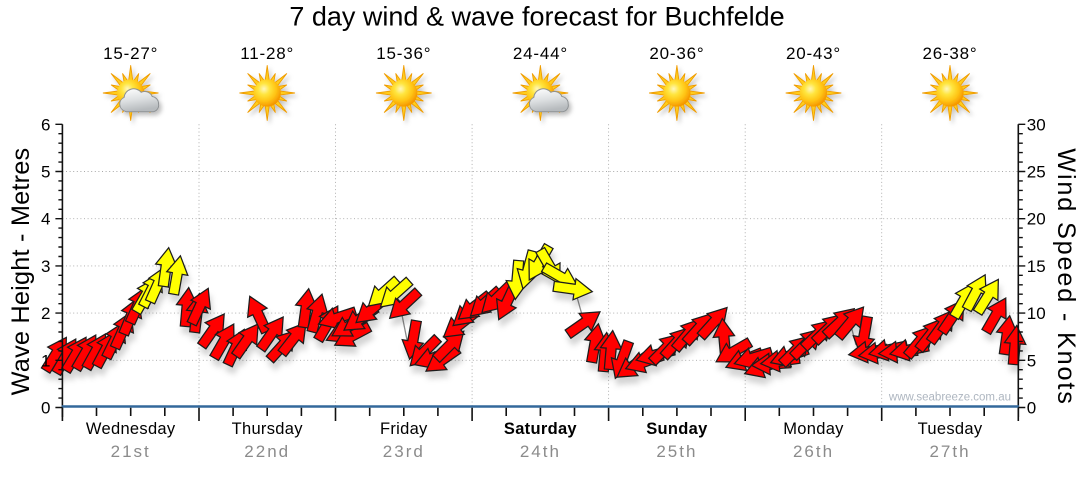 This screenshot has width=1080, height=480. What do you see at coordinates (268, 429) in the screenshot?
I see `svg-text: Thursday` at bounding box center [268, 429].